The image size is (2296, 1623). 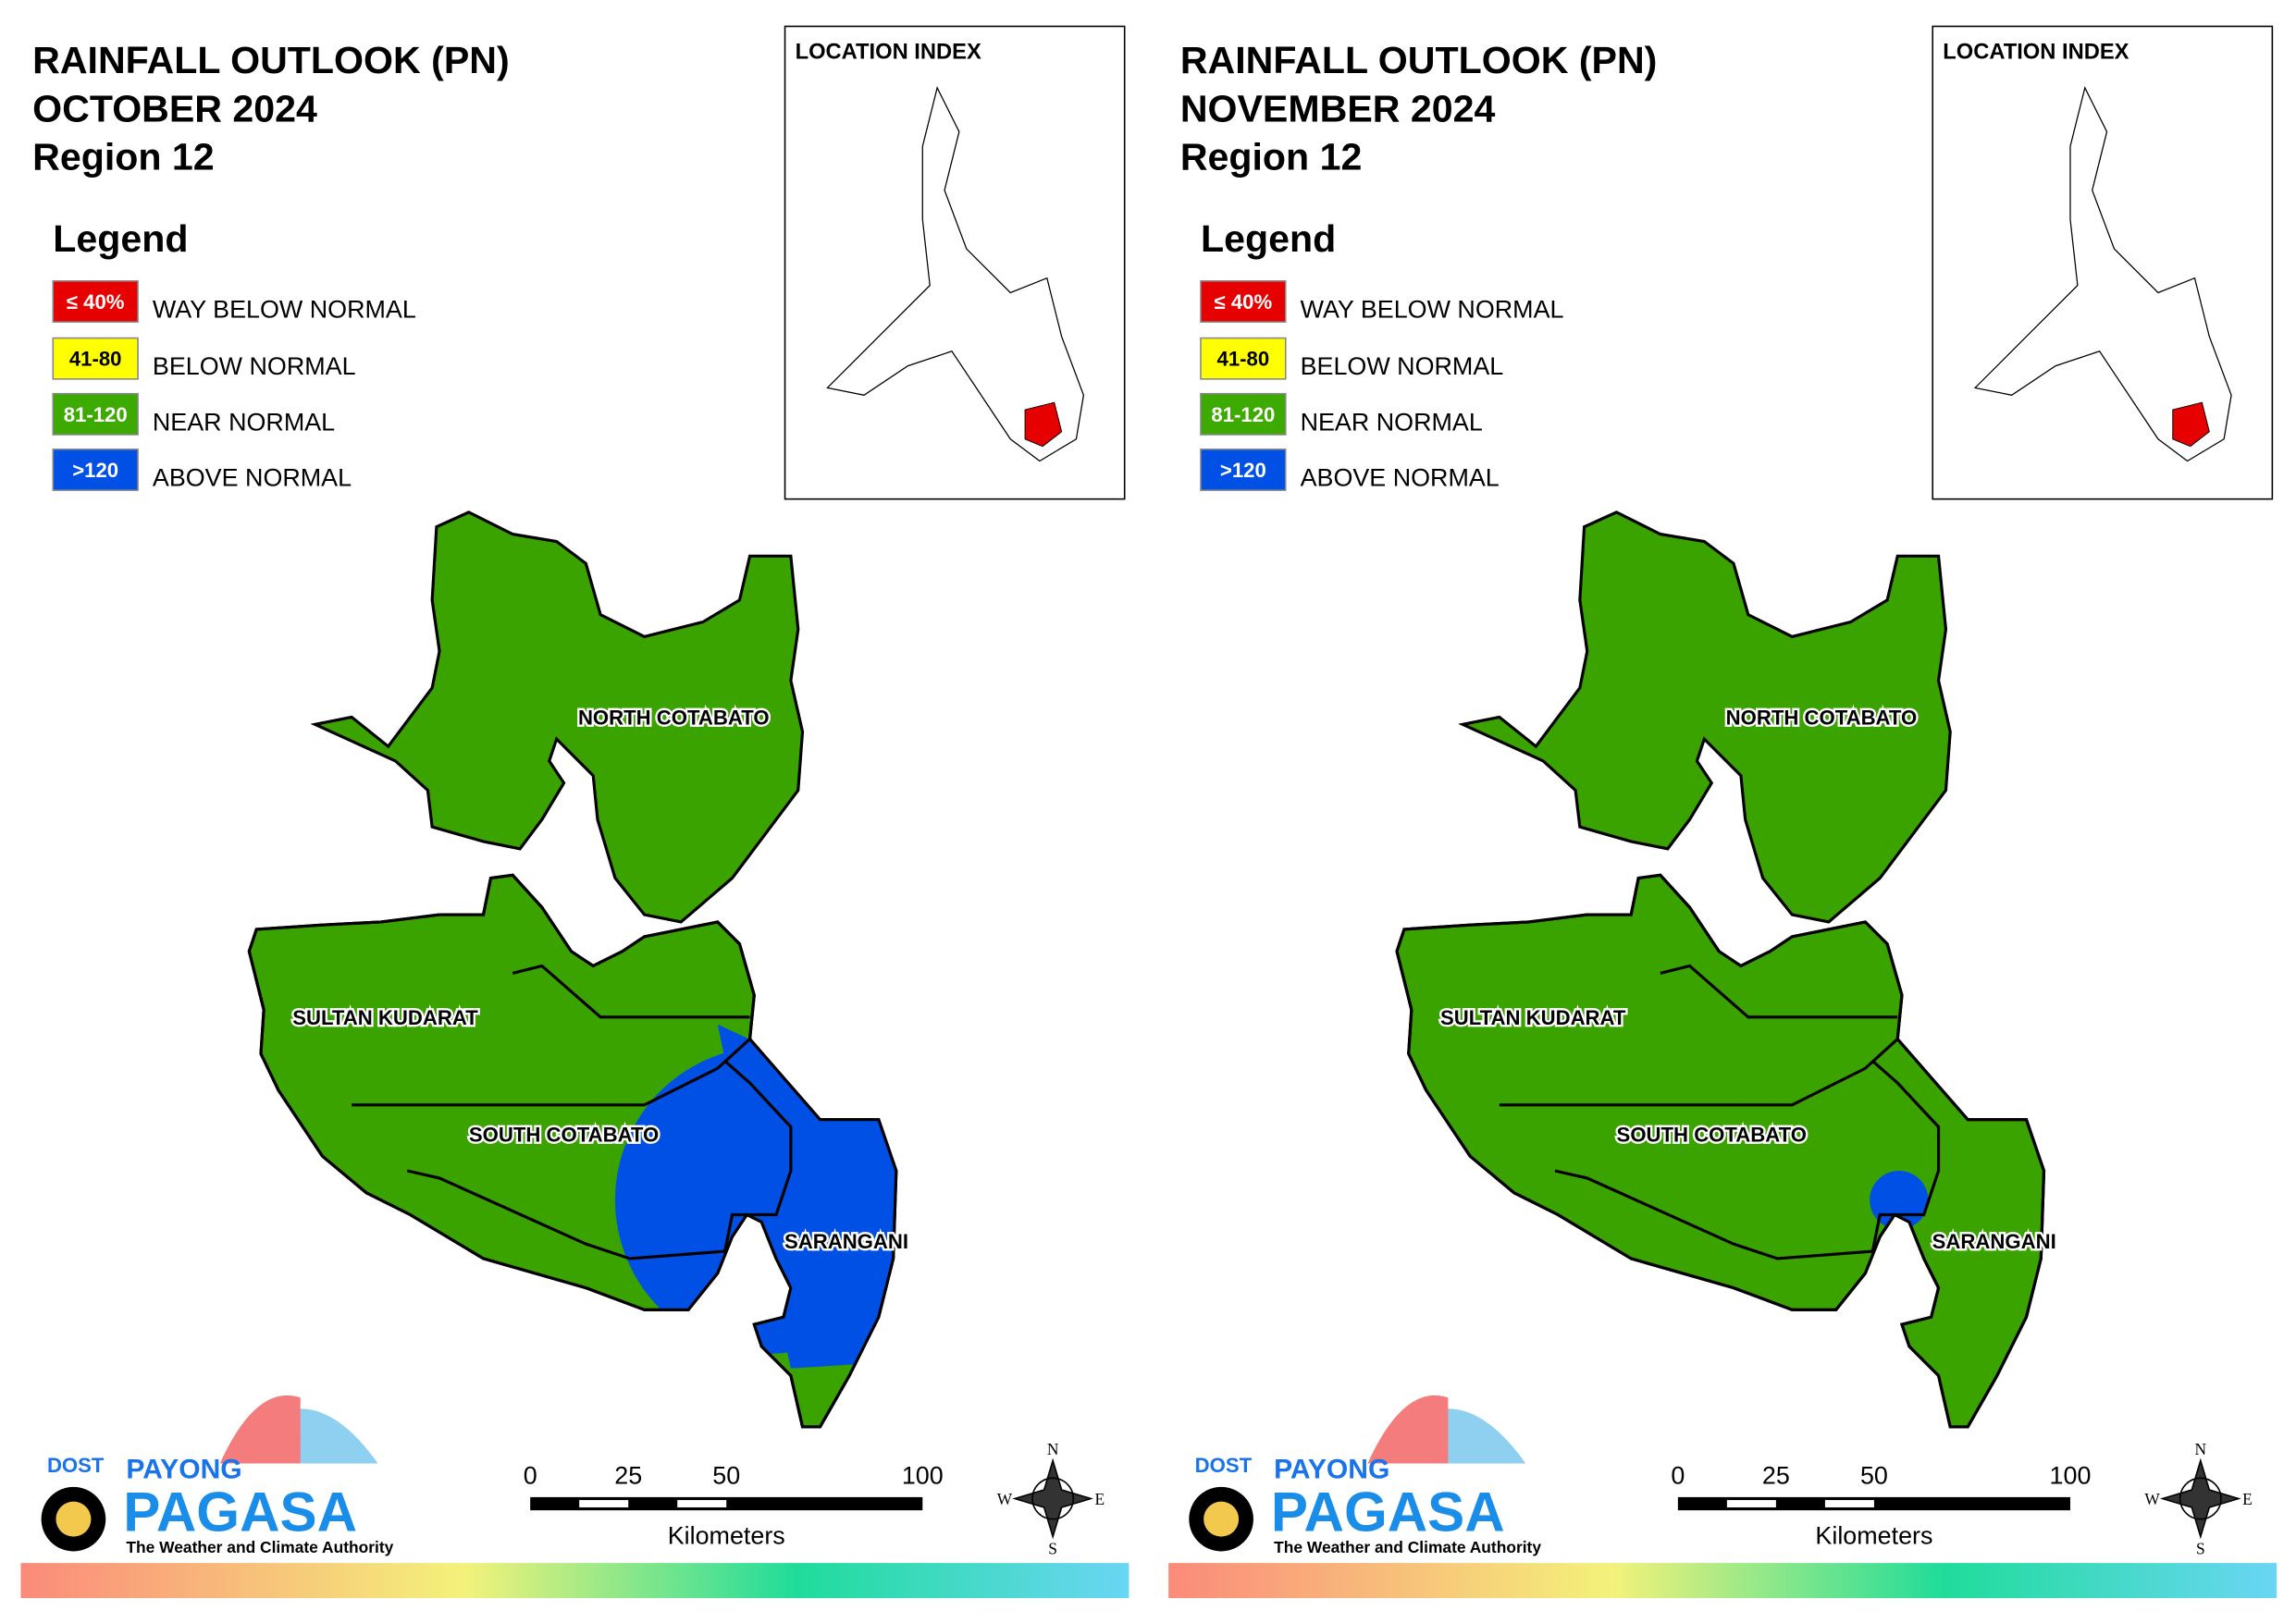 I want to click on legend-text: NEAR NORMAL, so click(x=244, y=422).